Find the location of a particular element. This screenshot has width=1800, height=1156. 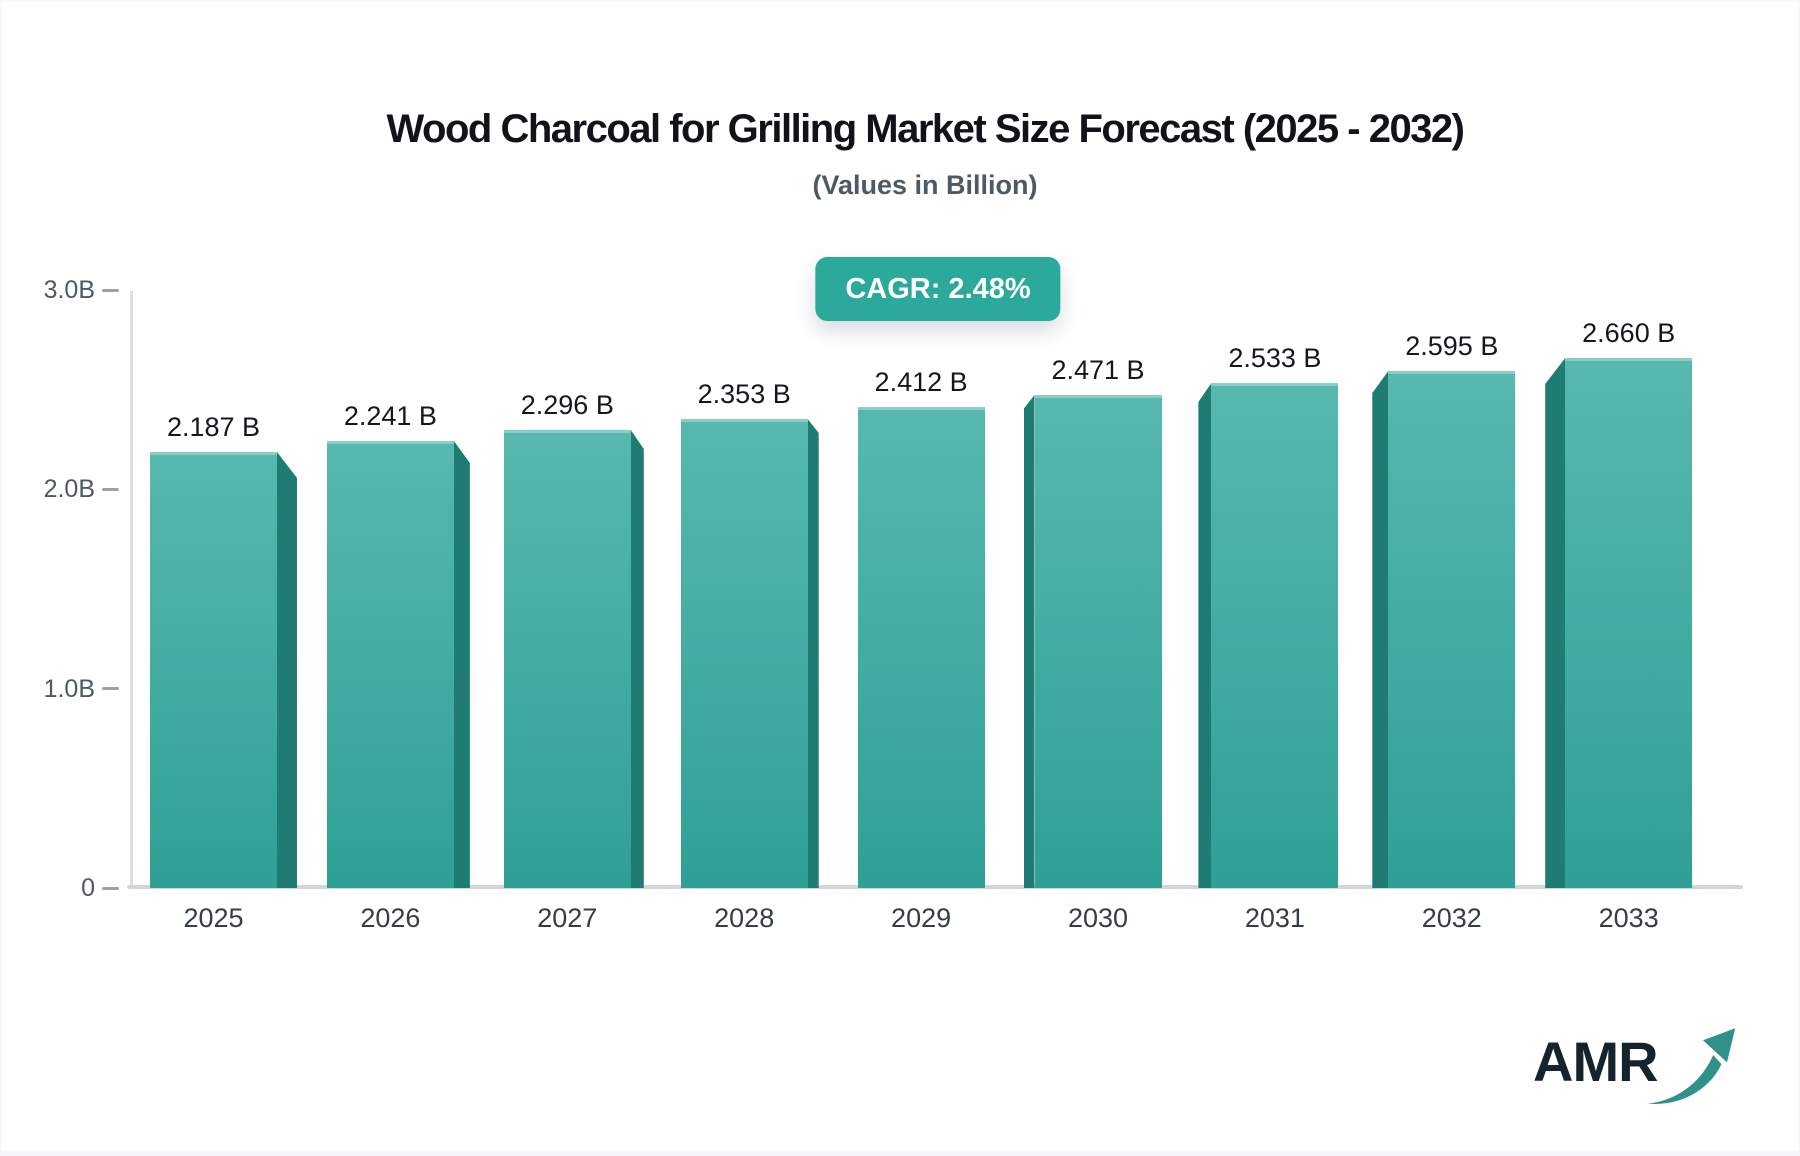

bar-3d-side-2032 is located at coordinates (1380, 629).